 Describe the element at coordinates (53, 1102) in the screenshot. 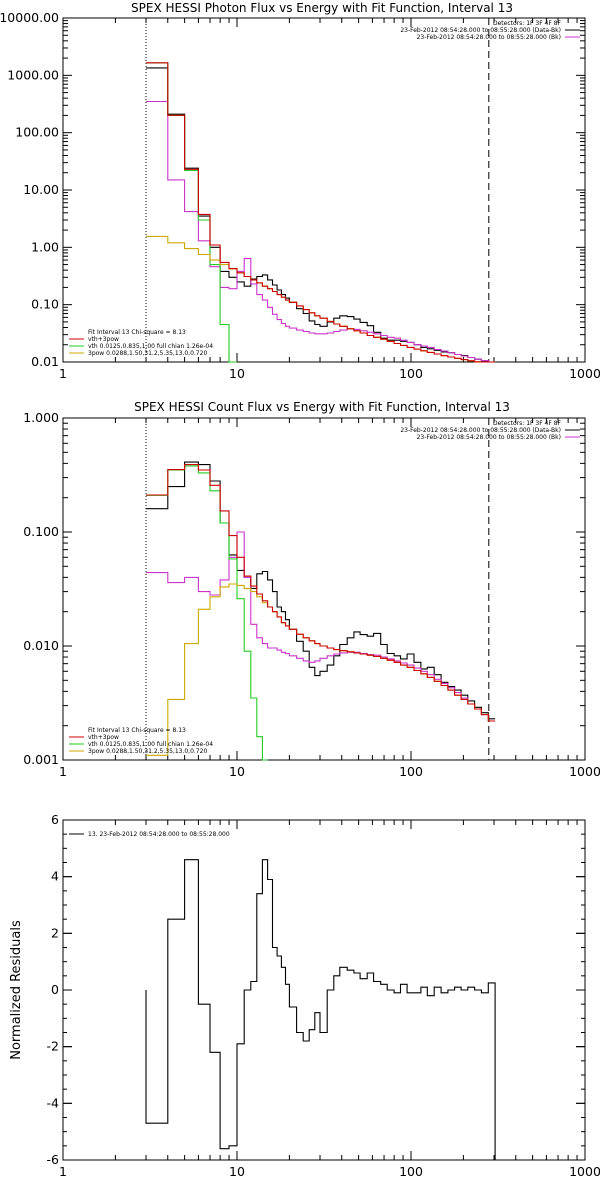

I see `residual-y-tick-label: -4` at that location.